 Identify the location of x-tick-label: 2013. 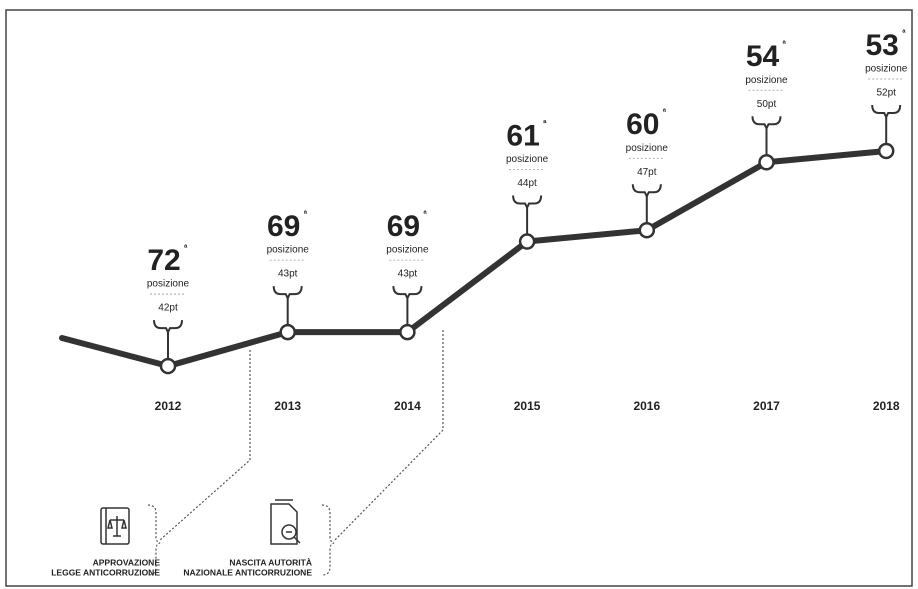
(287, 406).